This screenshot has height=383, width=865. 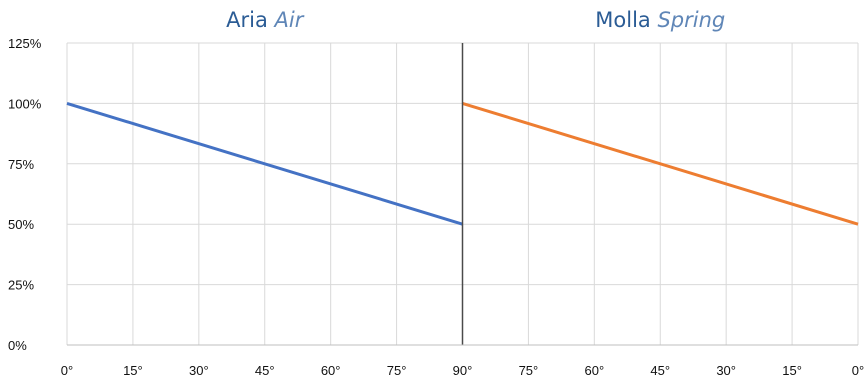 I want to click on panel-title-main: Aria, so click(x=250, y=20).